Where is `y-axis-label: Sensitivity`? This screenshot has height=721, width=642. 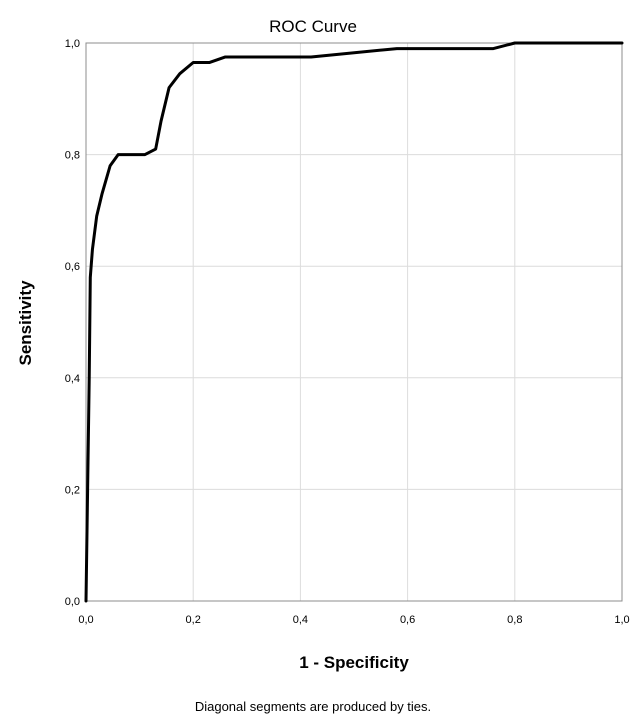 y-axis-label: Sensitivity is located at coordinates (25, 323).